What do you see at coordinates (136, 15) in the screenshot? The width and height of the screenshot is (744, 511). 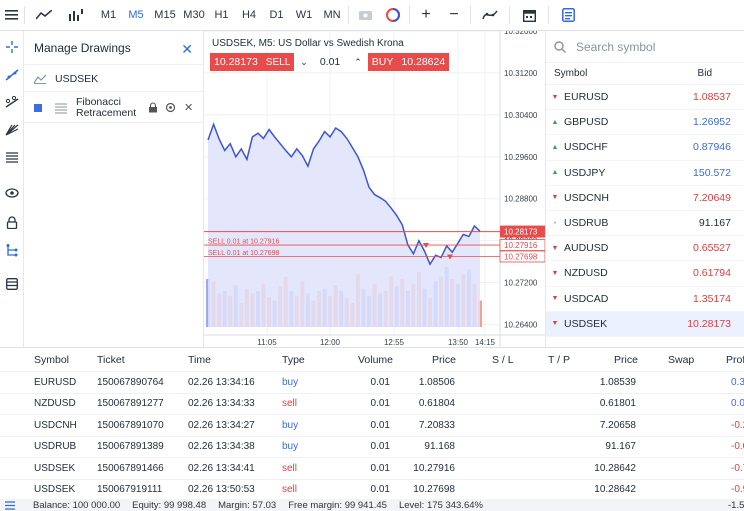 I see `timeframe-m5: M5` at bounding box center [136, 15].